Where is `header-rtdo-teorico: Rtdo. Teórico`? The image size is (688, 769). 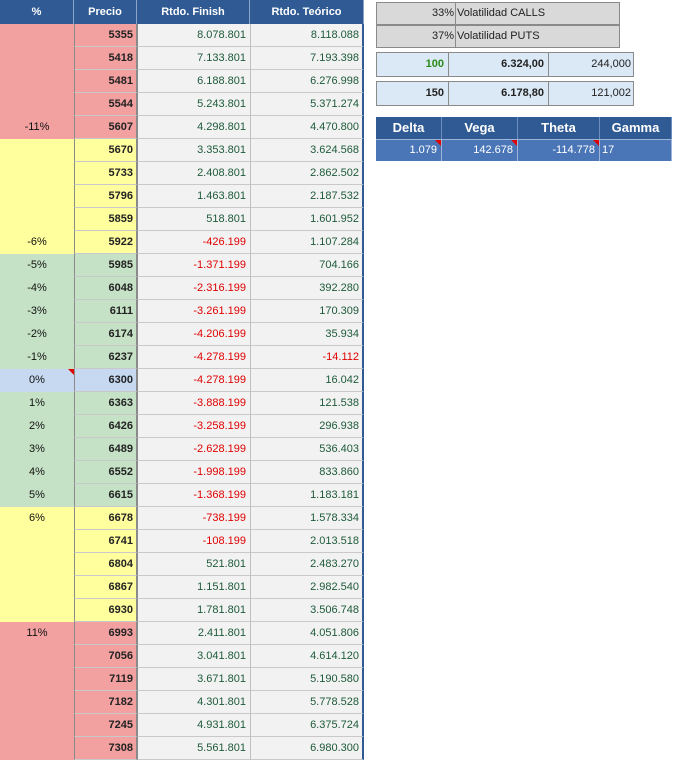
header-rtdo-teorico: Rtdo. Teórico is located at coordinates (307, 12).